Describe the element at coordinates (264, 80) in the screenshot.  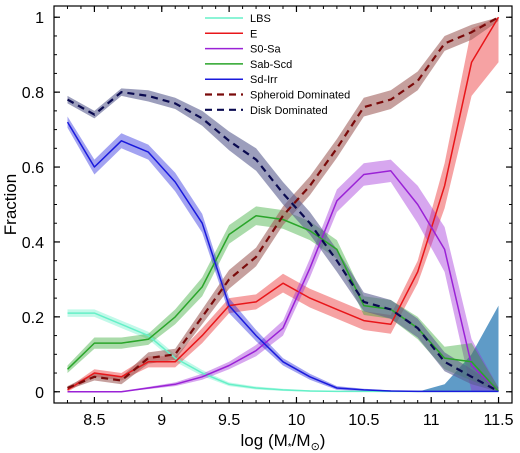
I see `legend-label: Sd-Irr` at that location.